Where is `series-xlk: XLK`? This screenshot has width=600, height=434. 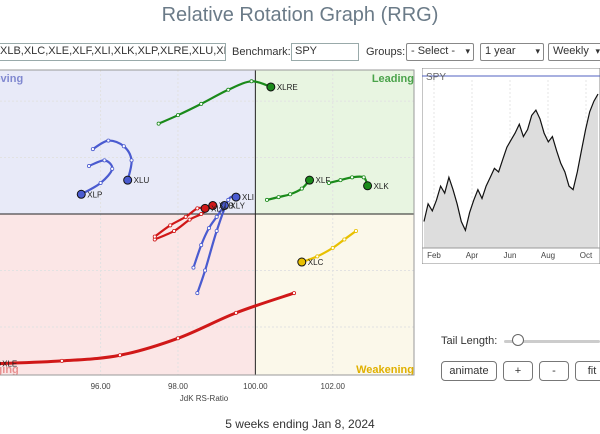 series-xlk: XLK is located at coordinates (358, 183).